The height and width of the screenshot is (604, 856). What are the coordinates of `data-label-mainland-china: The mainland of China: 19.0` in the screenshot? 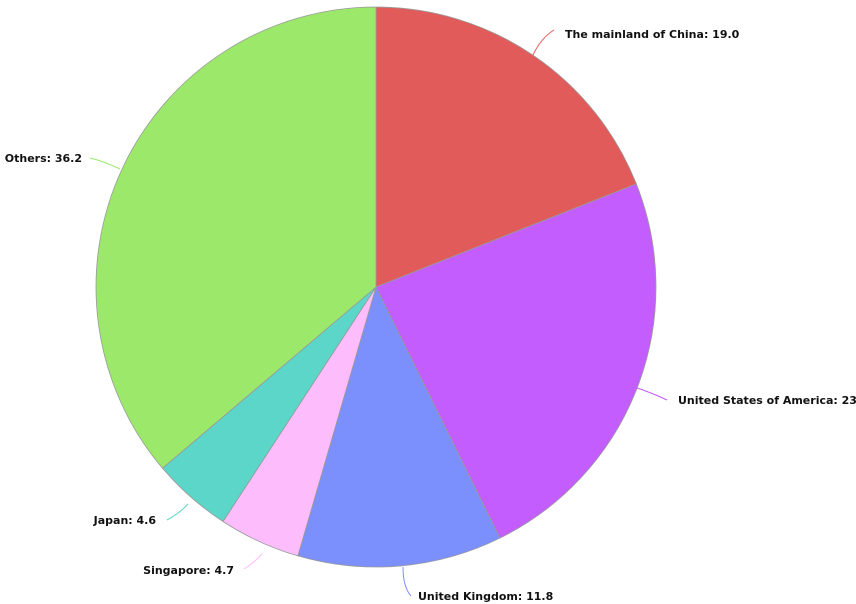 It's located at (652, 34).